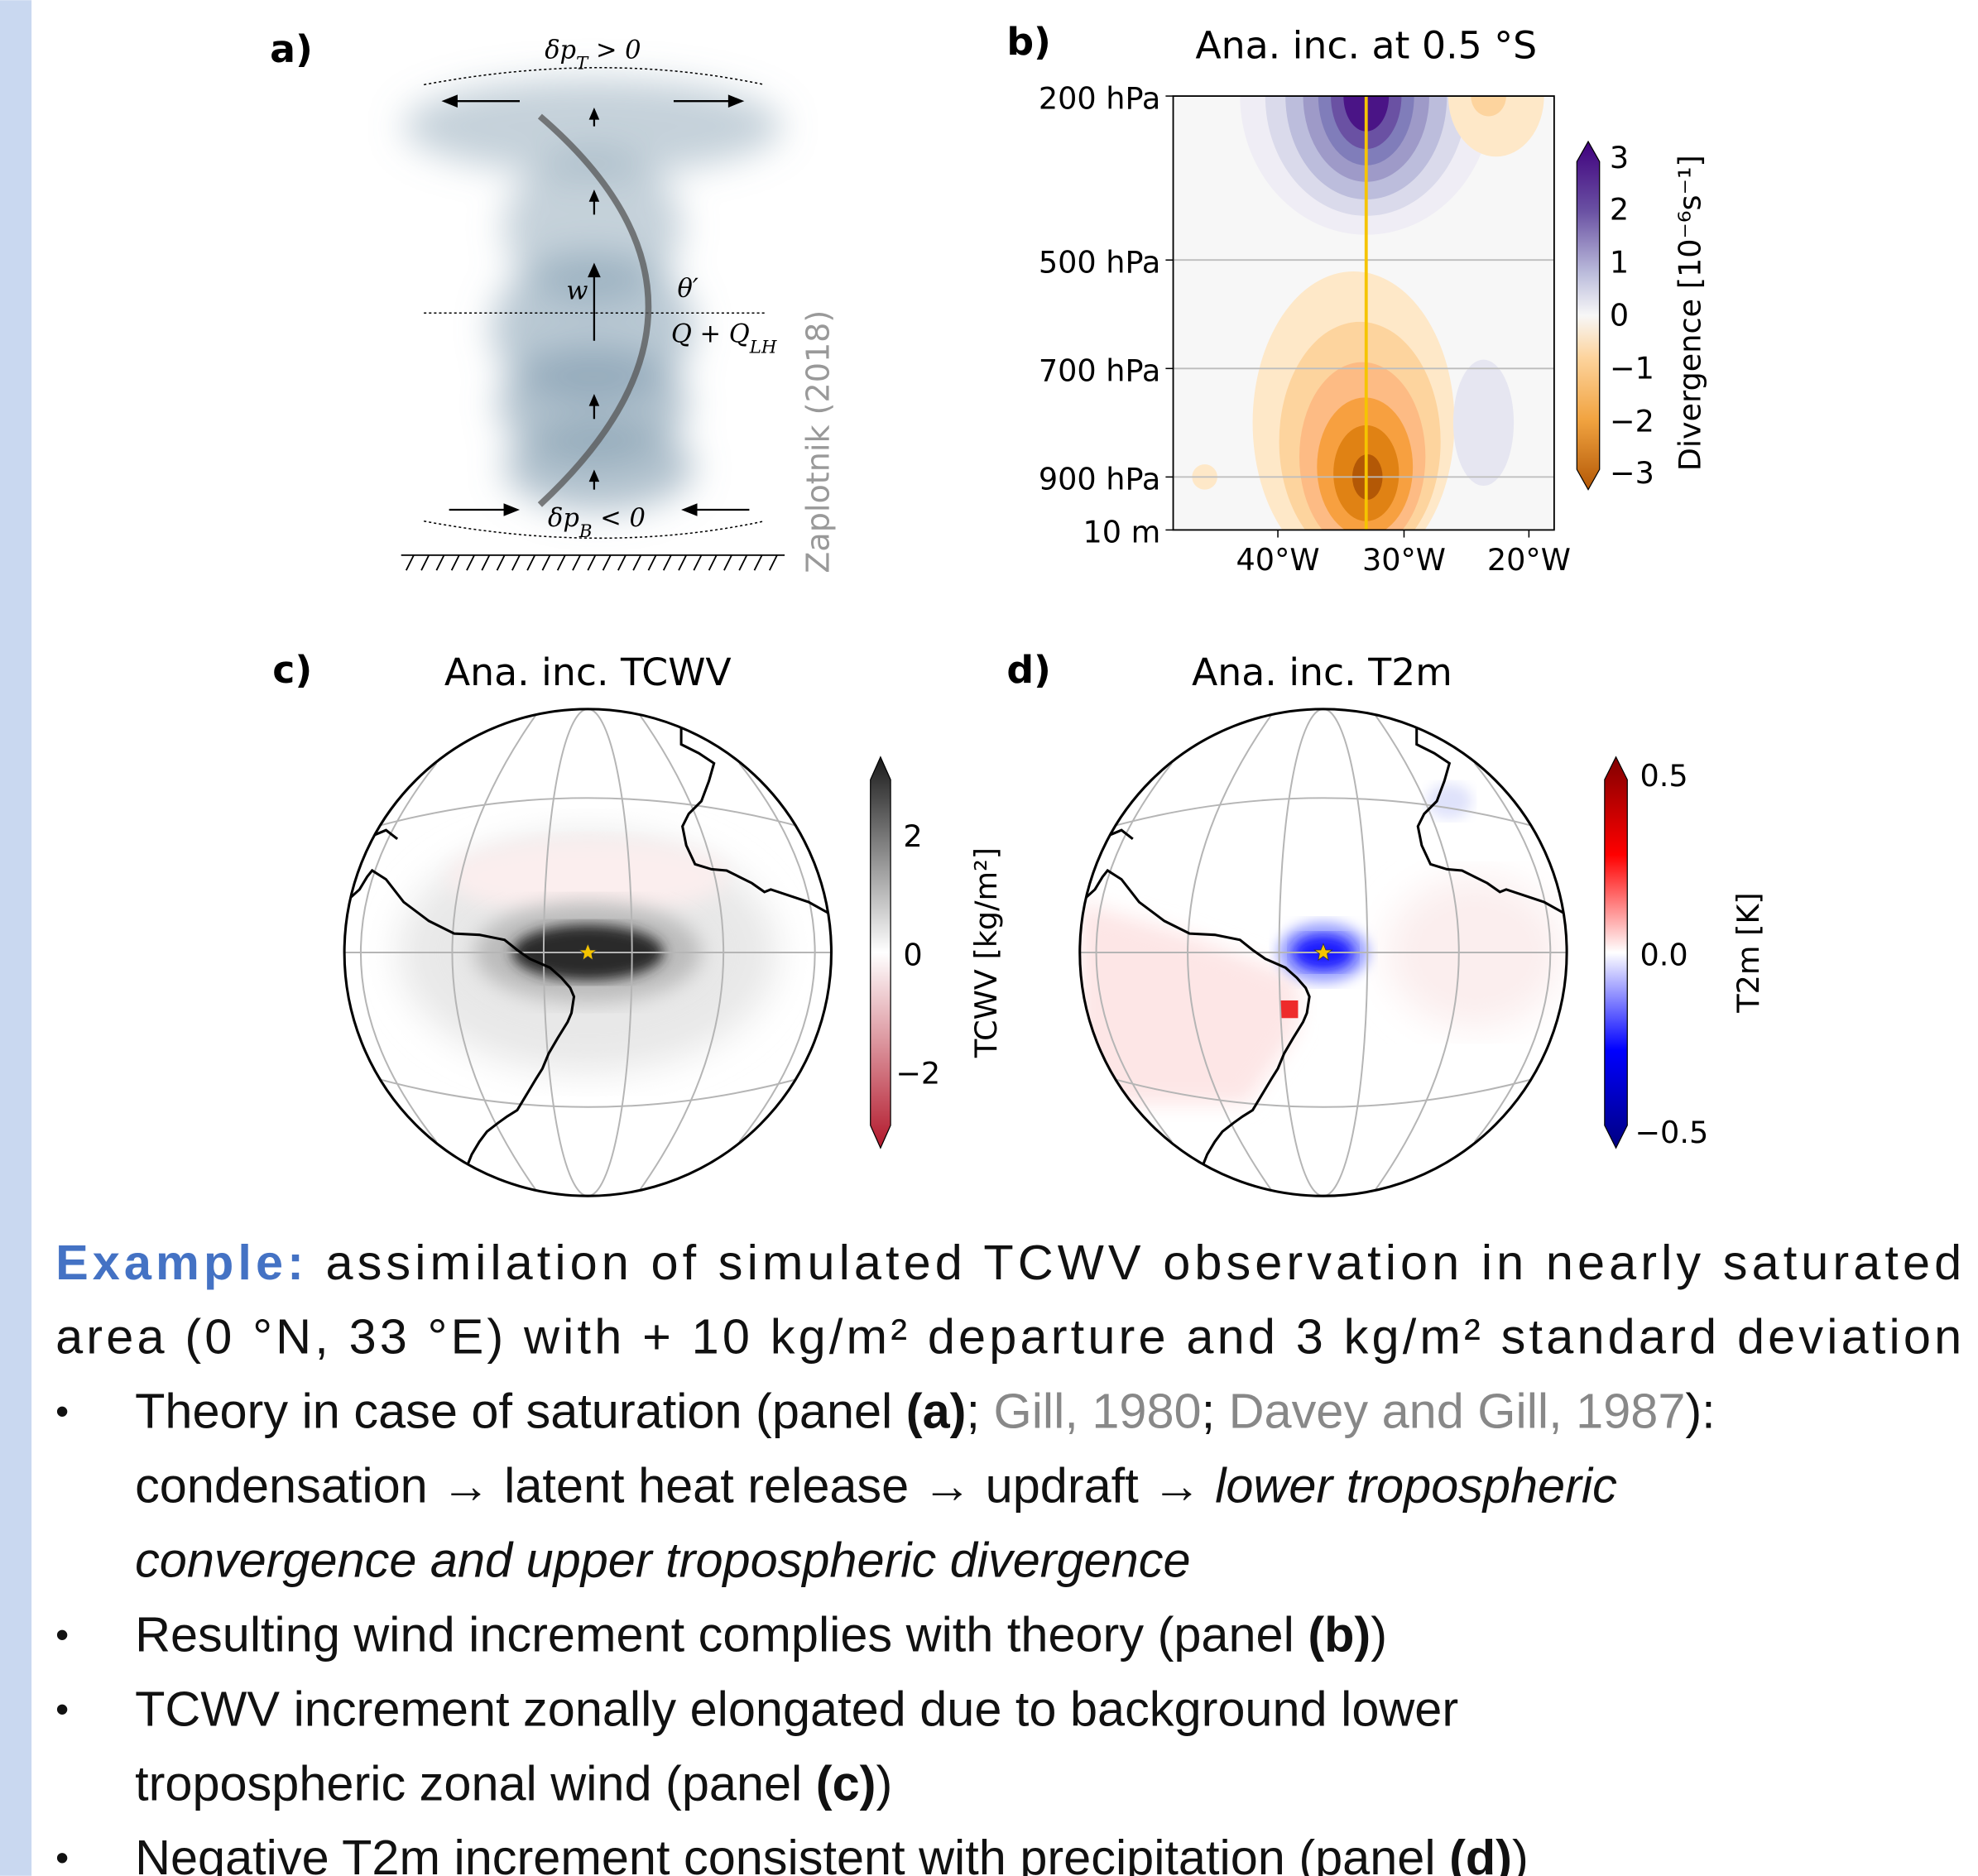 This screenshot has width=1978, height=1876. Describe the element at coordinates (763, 347) in the screenshot. I see `label-subscript: LH` at that location.